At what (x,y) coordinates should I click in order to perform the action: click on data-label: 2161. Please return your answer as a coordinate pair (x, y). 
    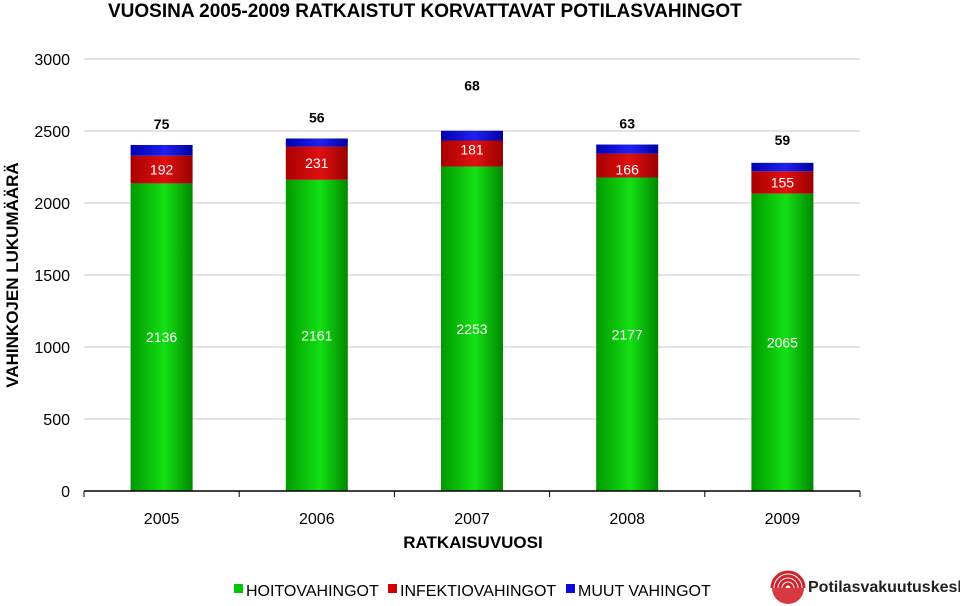
    Looking at the image, I should click on (316, 335).